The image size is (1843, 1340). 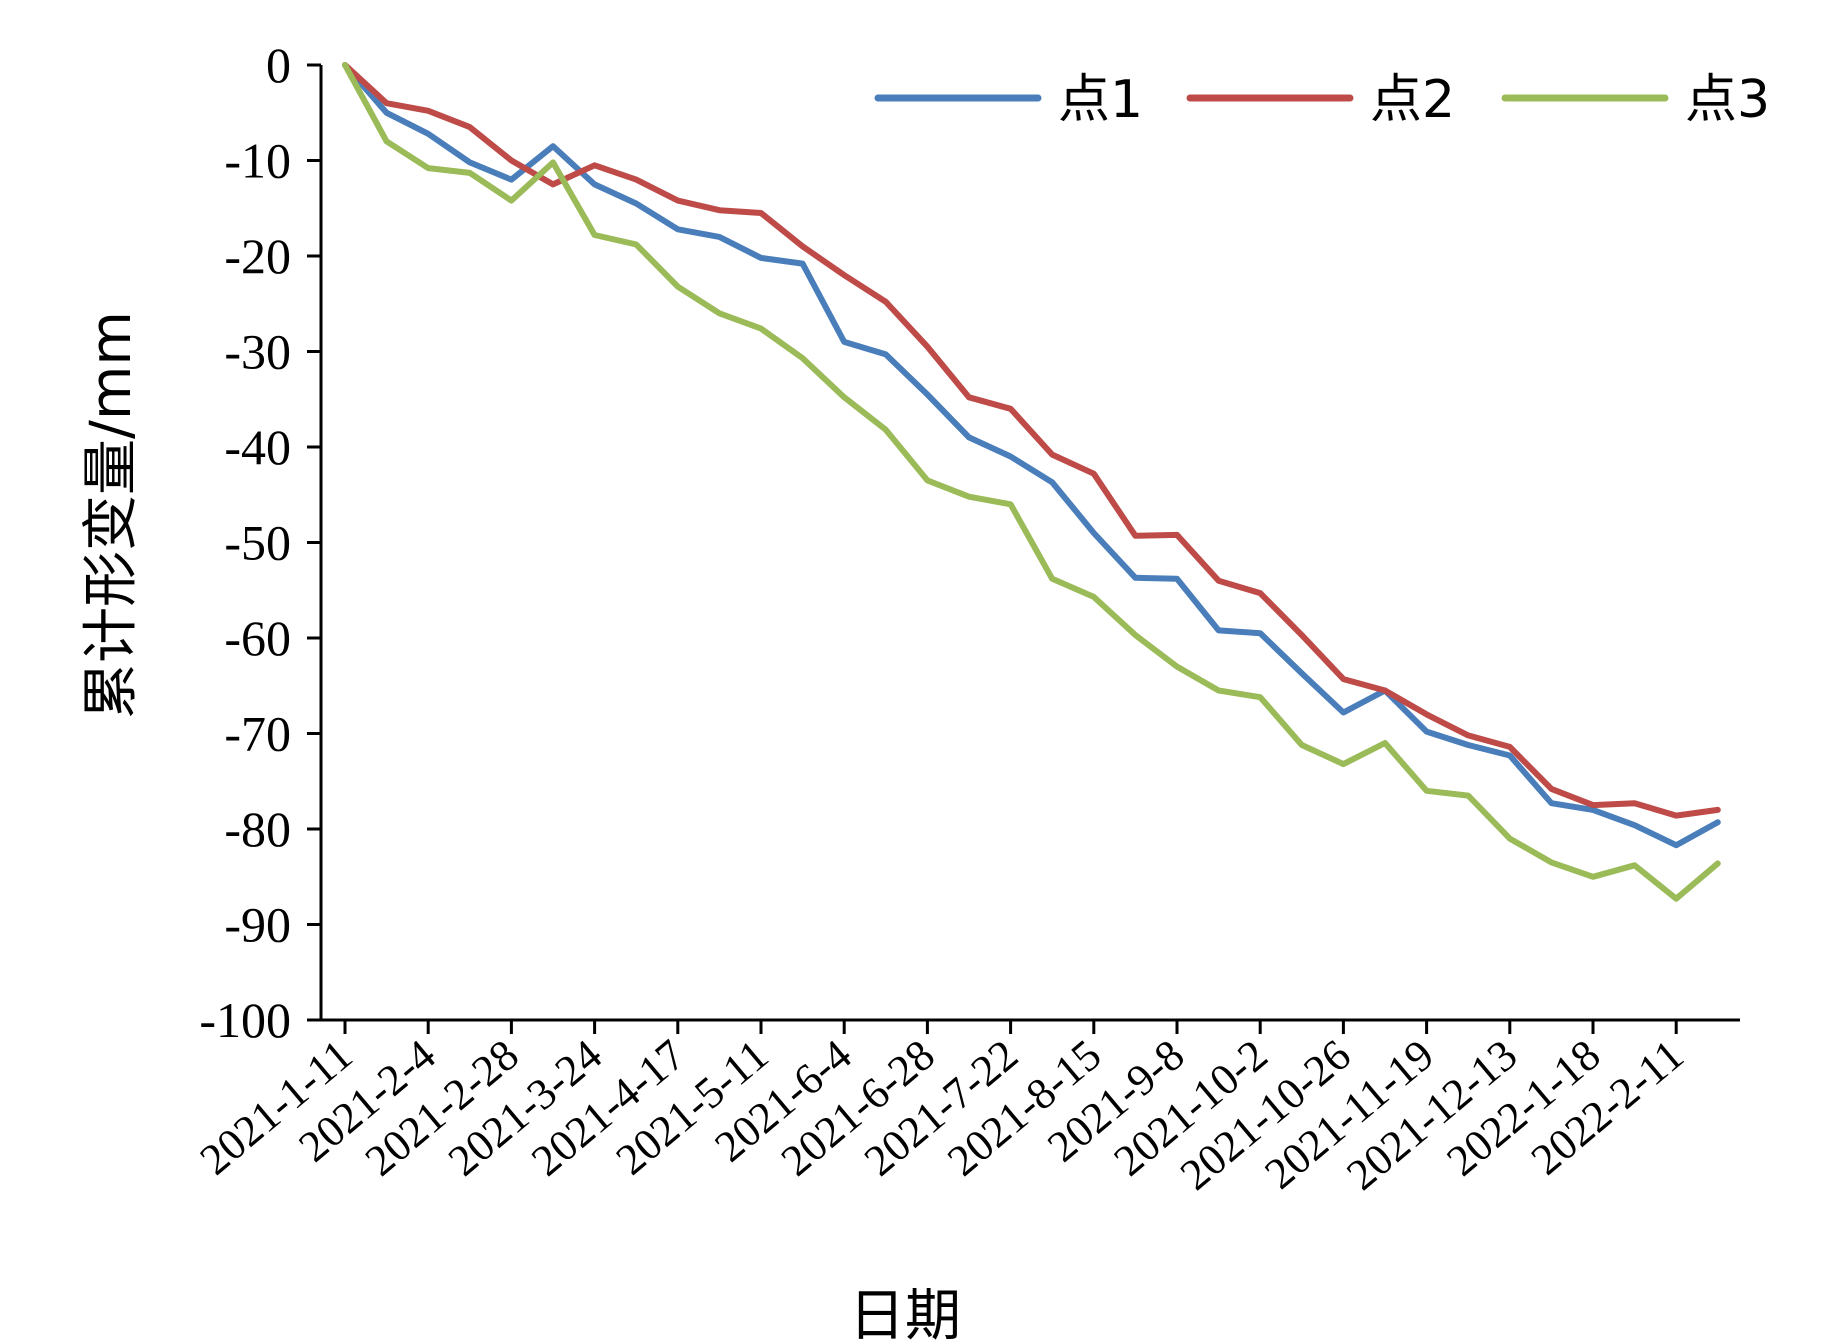 I want to click on y-tick-label: -70, so click(x=257, y=734).